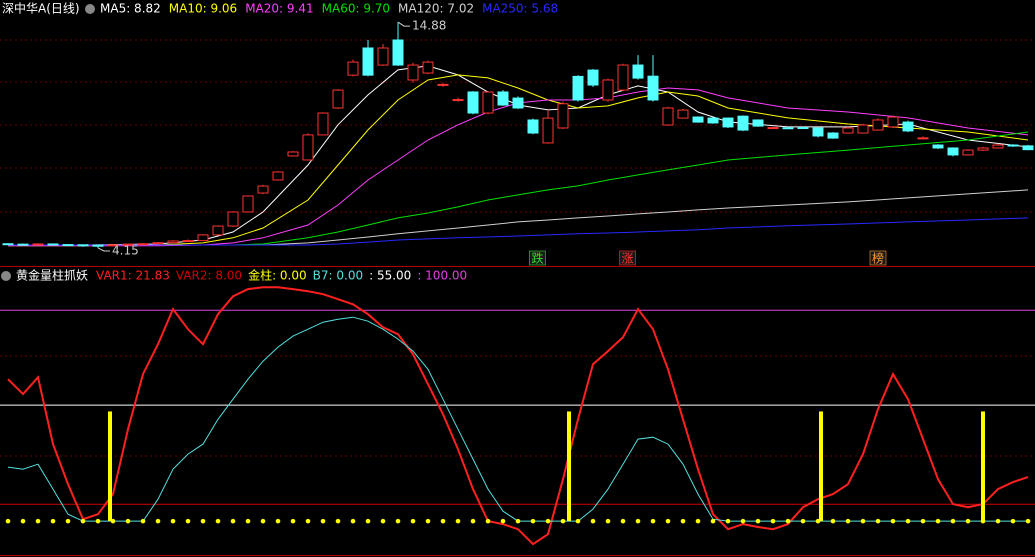 The height and width of the screenshot is (557, 1035). I want to click on indicator-title: 黄金量柱抓妖, so click(52, 275).